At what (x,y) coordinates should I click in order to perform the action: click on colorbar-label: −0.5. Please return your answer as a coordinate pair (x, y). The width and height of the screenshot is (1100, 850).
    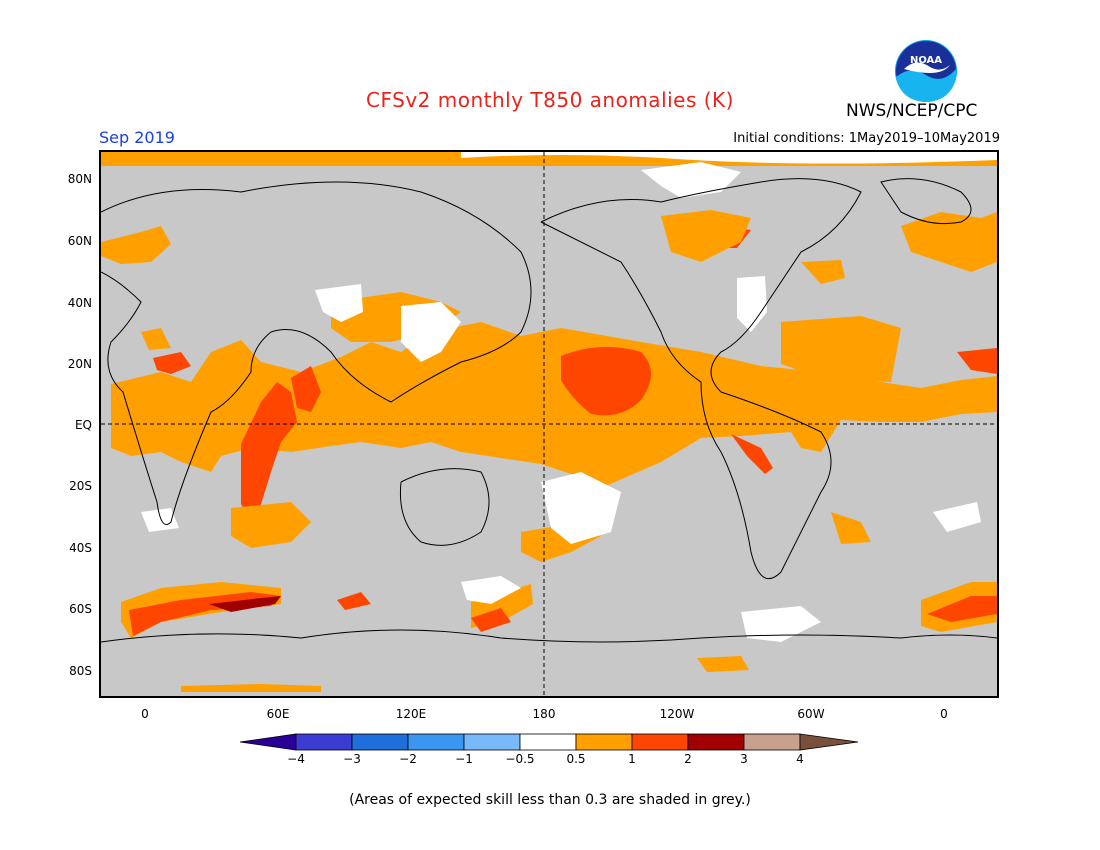
    Looking at the image, I should click on (520, 759).